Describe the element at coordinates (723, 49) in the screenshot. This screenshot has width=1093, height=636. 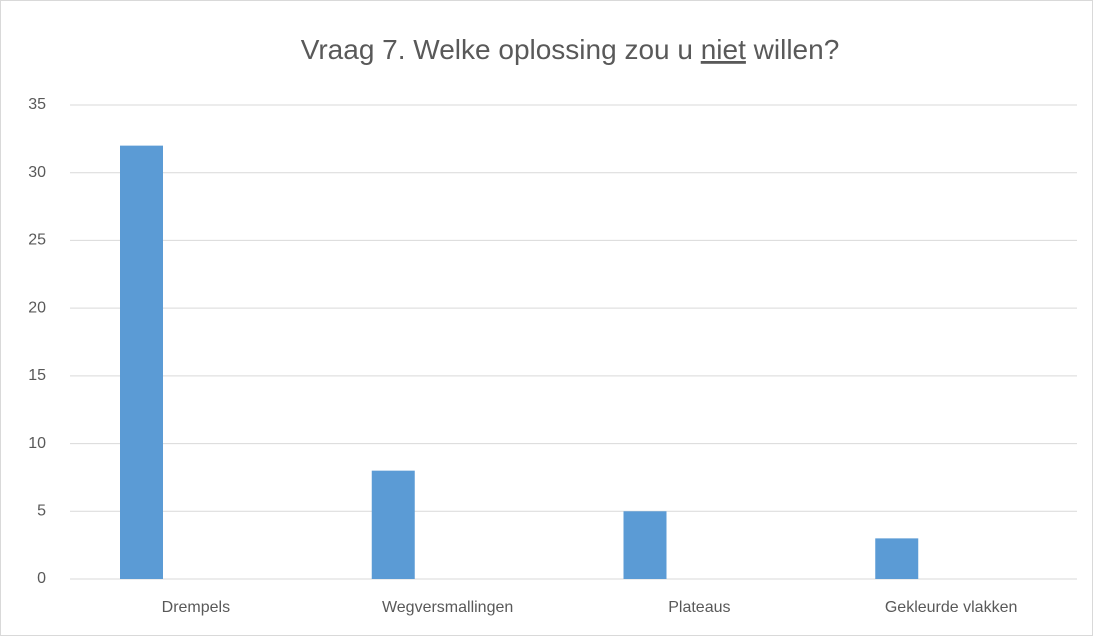
I see `title-part: niet` at that location.